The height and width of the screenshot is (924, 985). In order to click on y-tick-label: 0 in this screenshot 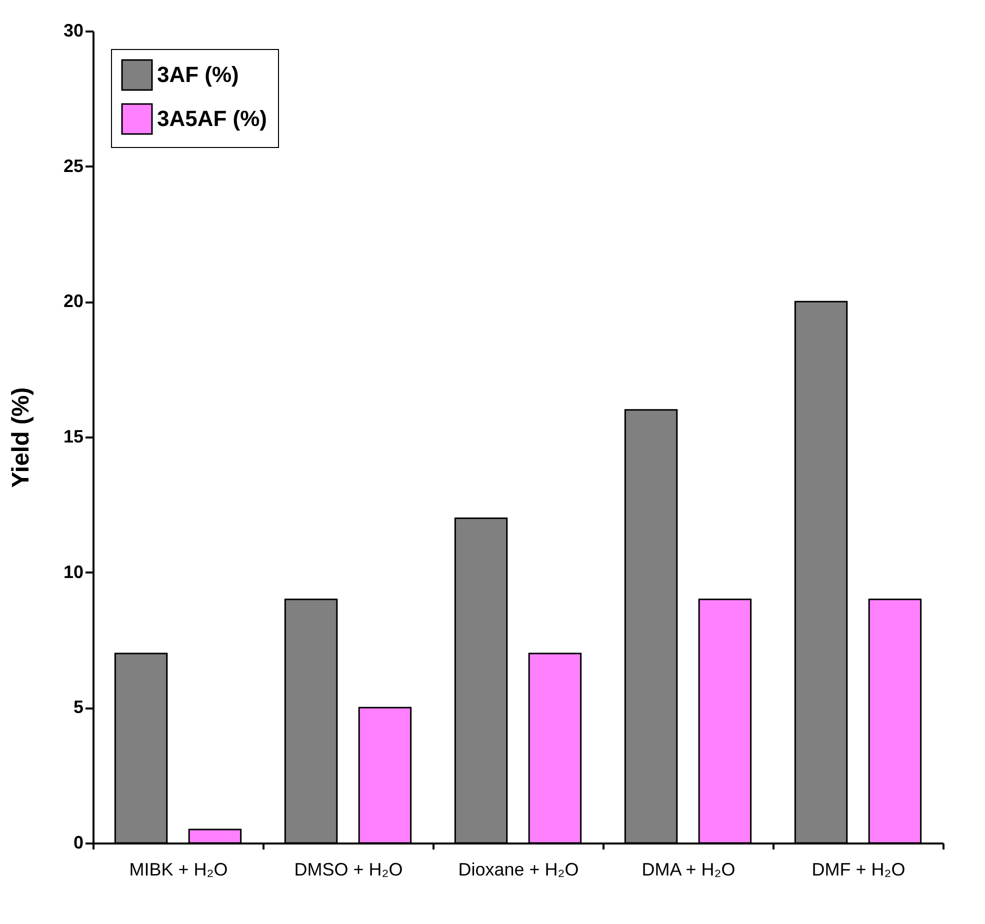, I will do `click(78, 842)`.